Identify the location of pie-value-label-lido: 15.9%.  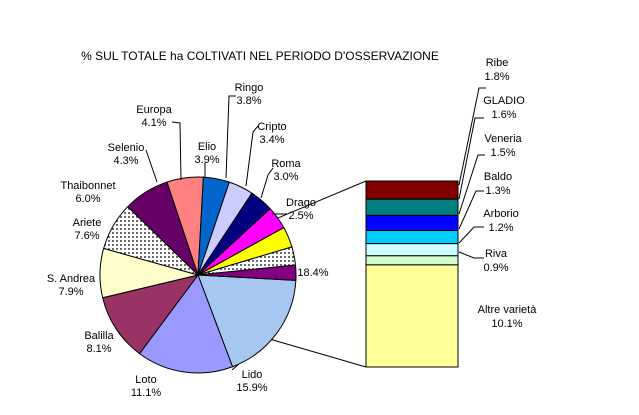
(251, 388).